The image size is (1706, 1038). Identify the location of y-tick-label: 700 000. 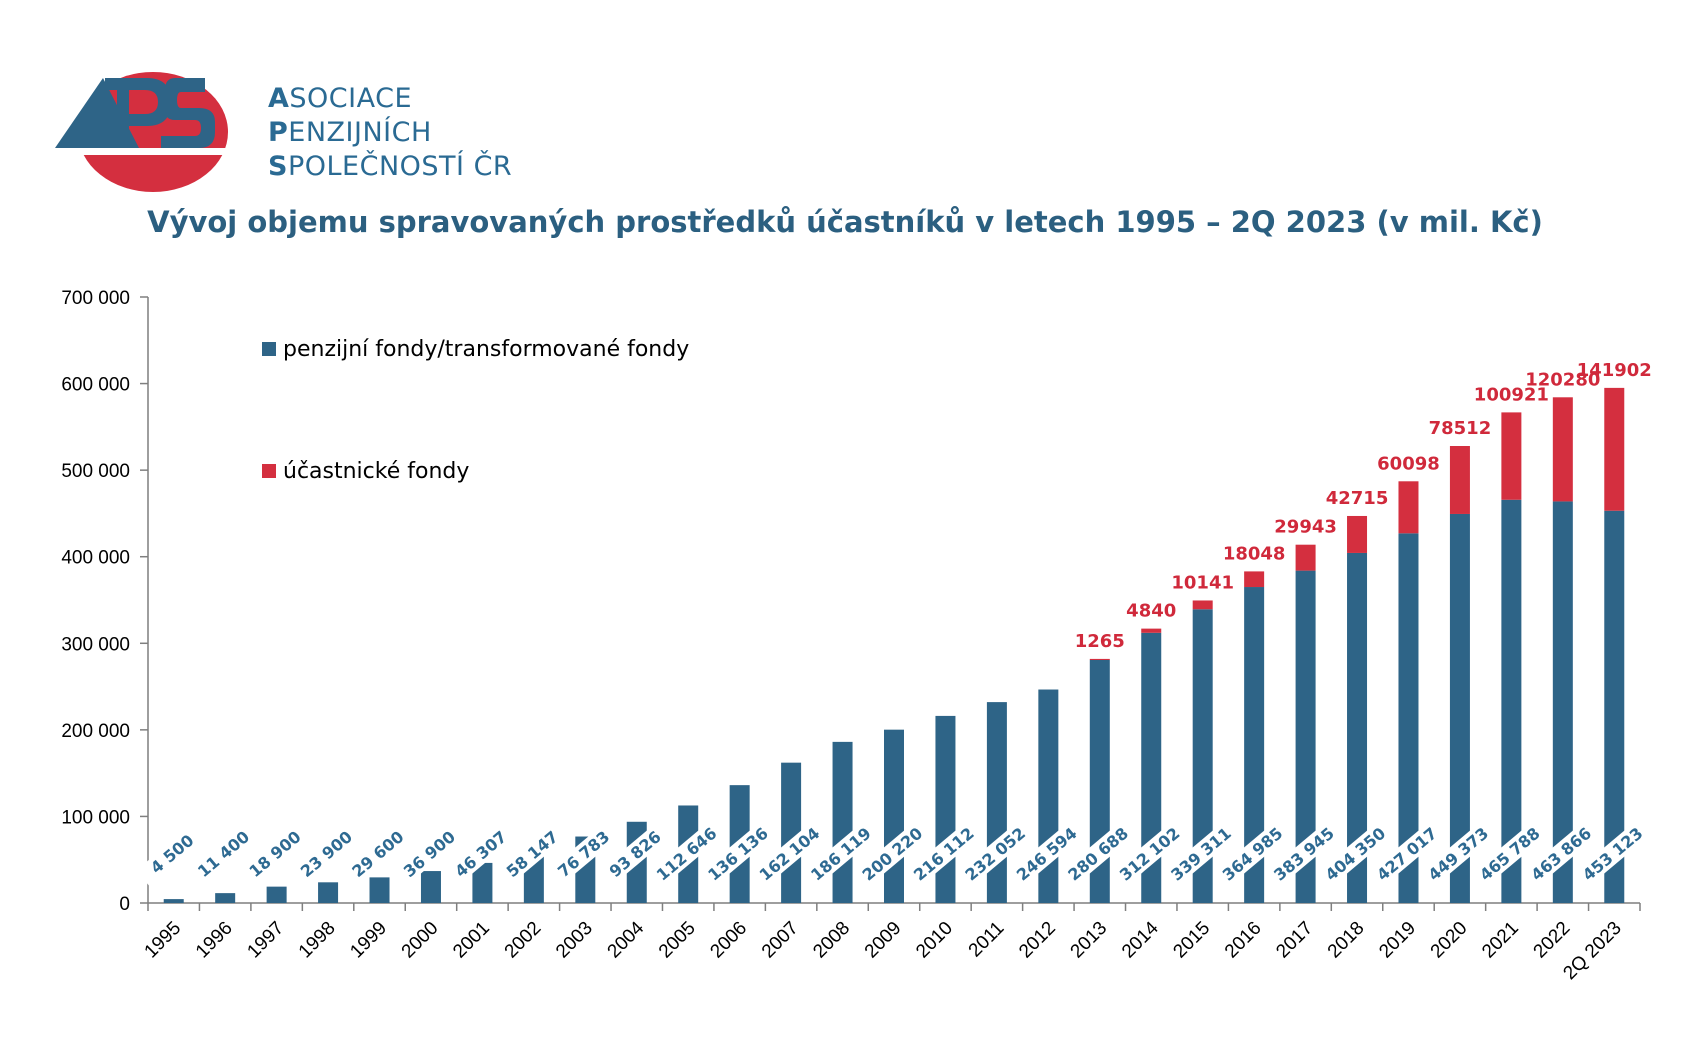
(95, 298).